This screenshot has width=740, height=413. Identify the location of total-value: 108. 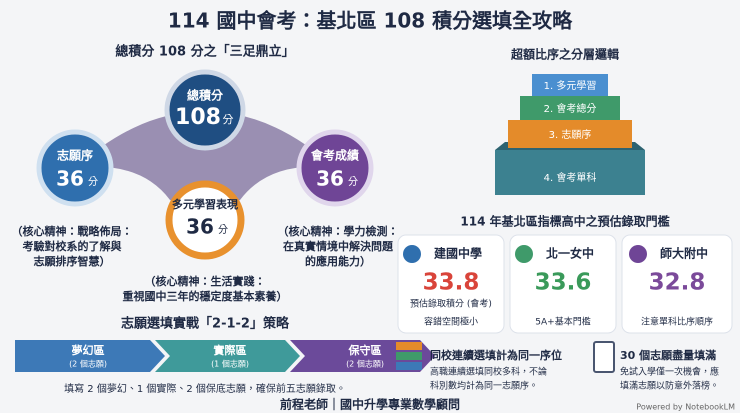
(198, 117).